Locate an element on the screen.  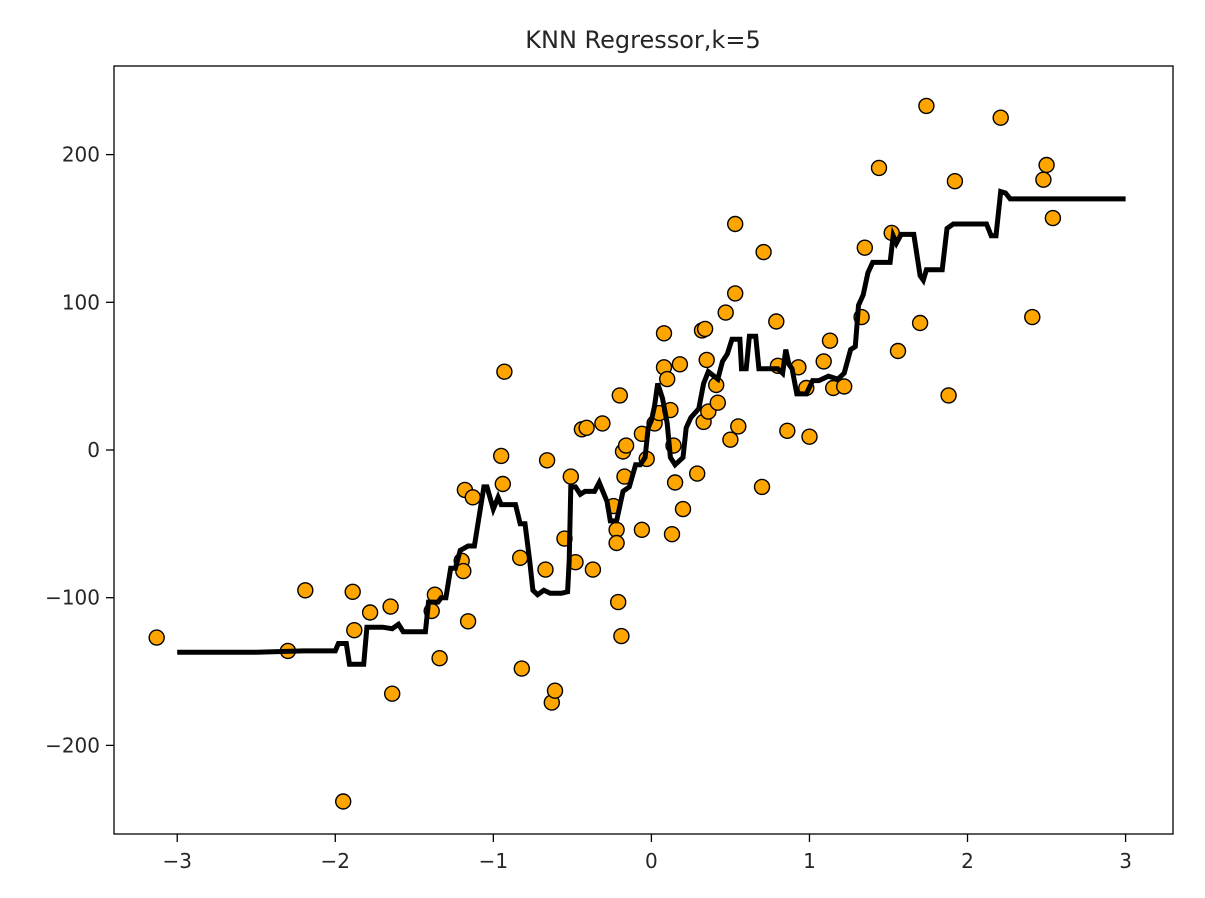
x-tick-label: −3 is located at coordinates (176, 861).